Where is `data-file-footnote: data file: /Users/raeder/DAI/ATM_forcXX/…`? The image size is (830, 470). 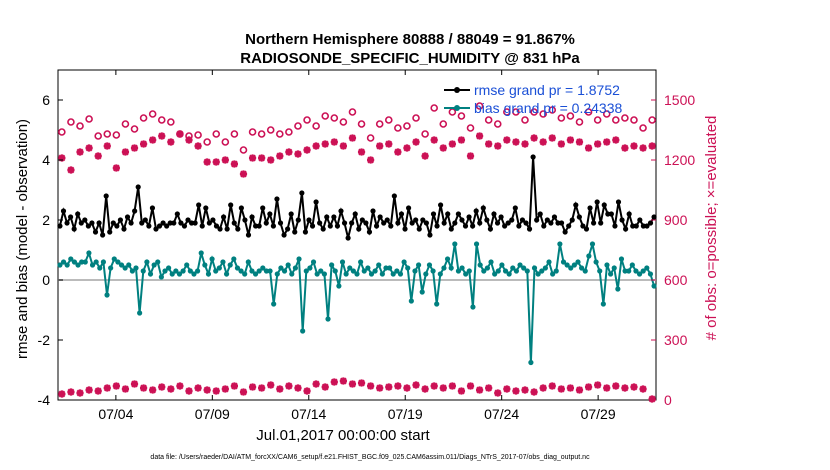
data-file-footnote: data file: /Users/raeder/DAI/ATM_forcXX/… is located at coordinates (370, 457).